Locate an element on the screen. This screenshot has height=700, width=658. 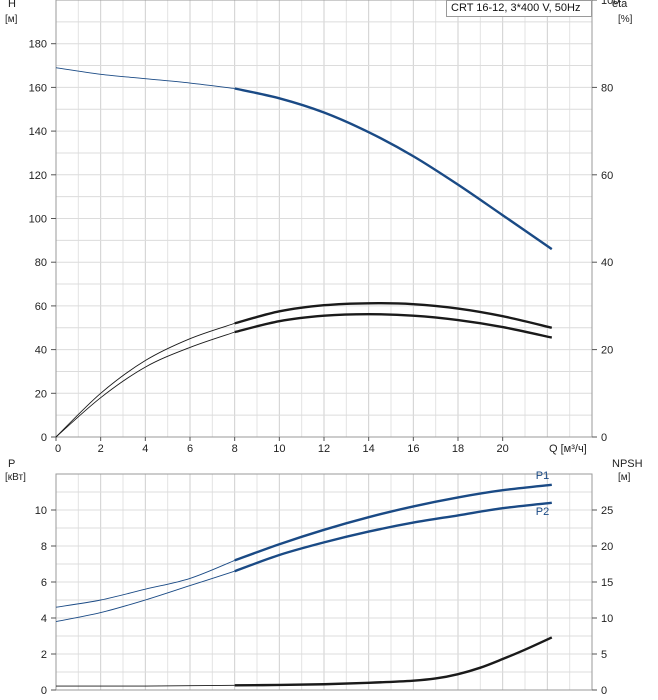
y-tick-label-left: 140 is located at coordinates (38, 132).